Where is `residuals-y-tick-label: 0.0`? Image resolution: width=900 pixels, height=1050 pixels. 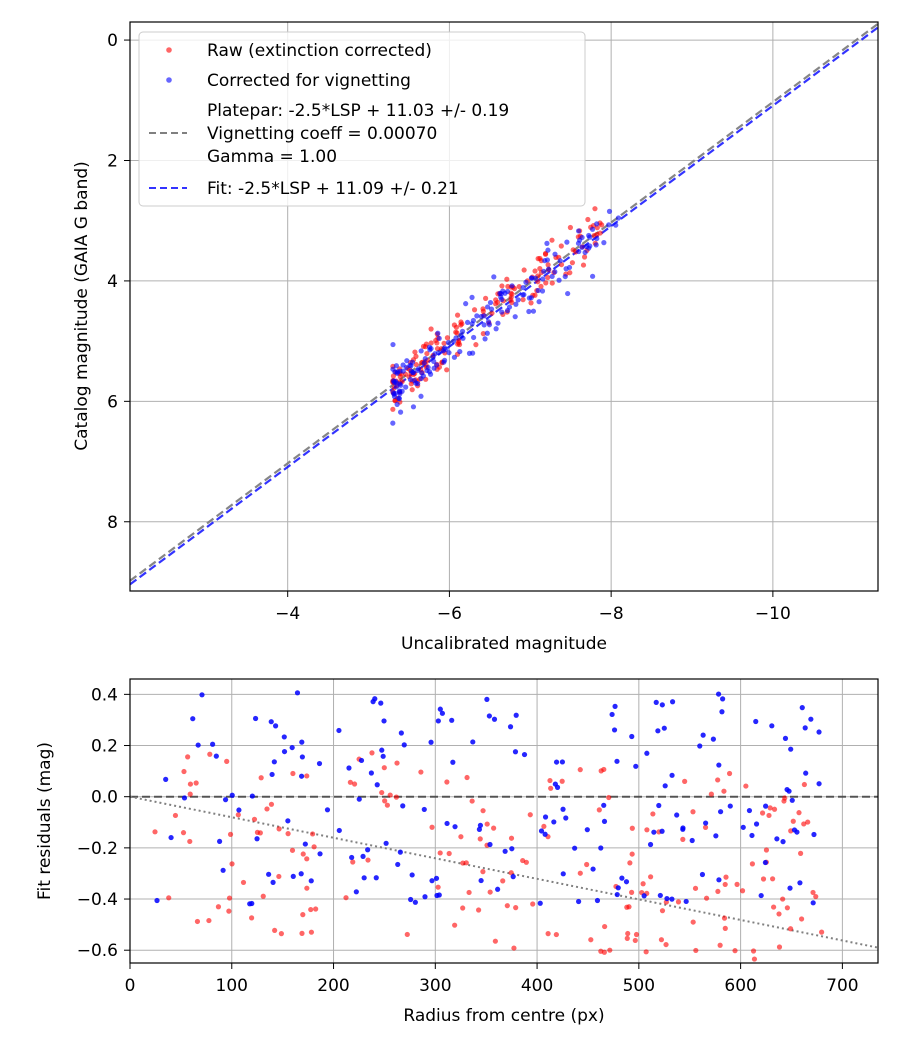
residuals-y-tick-label: 0.0 is located at coordinates (104, 798).